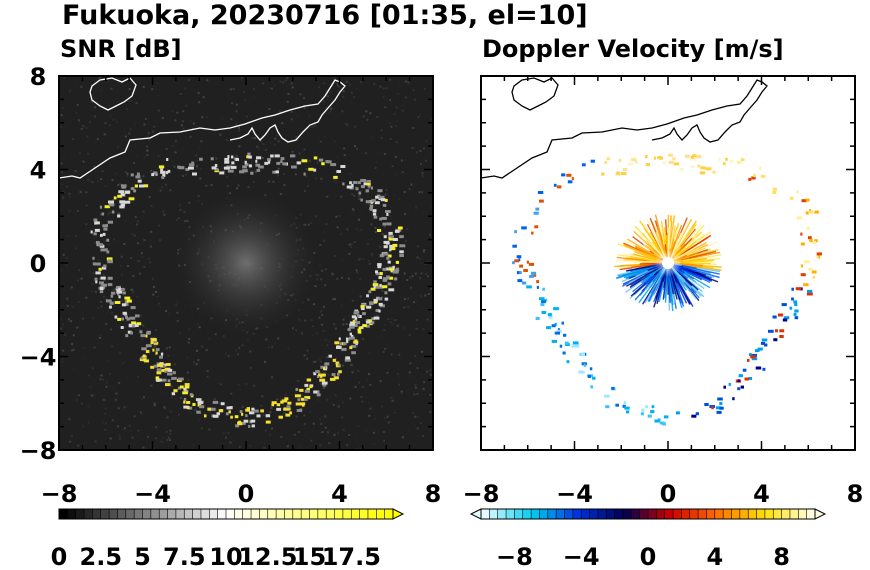 The height and width of the screenshot is (570, 870). I want to click on velocity-panel-title: Doppler Velocity [m/s], so click(633, 49).